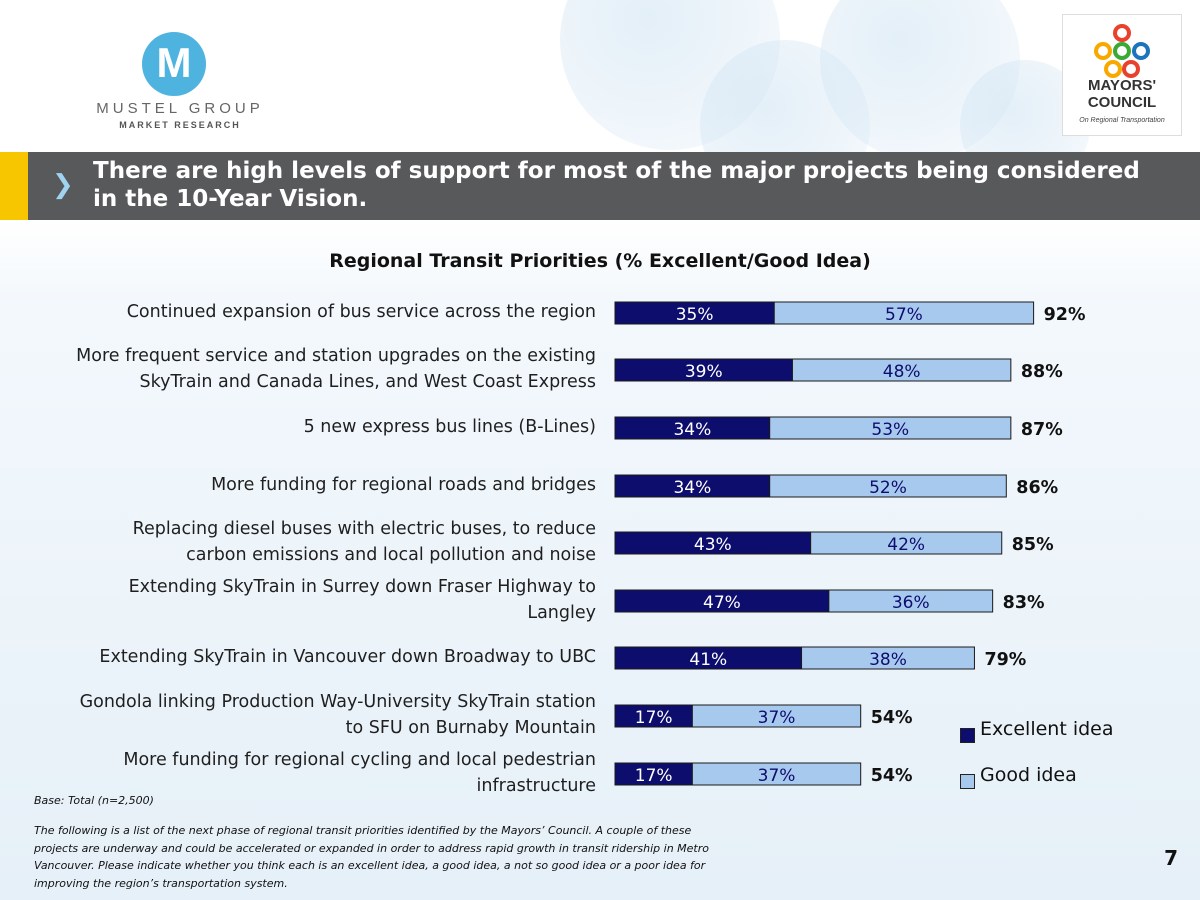  What do you see at coordinates (704, 372) in the screenshot?
I see `data-label-excellent: 39%` at bounding box center [704, 372].